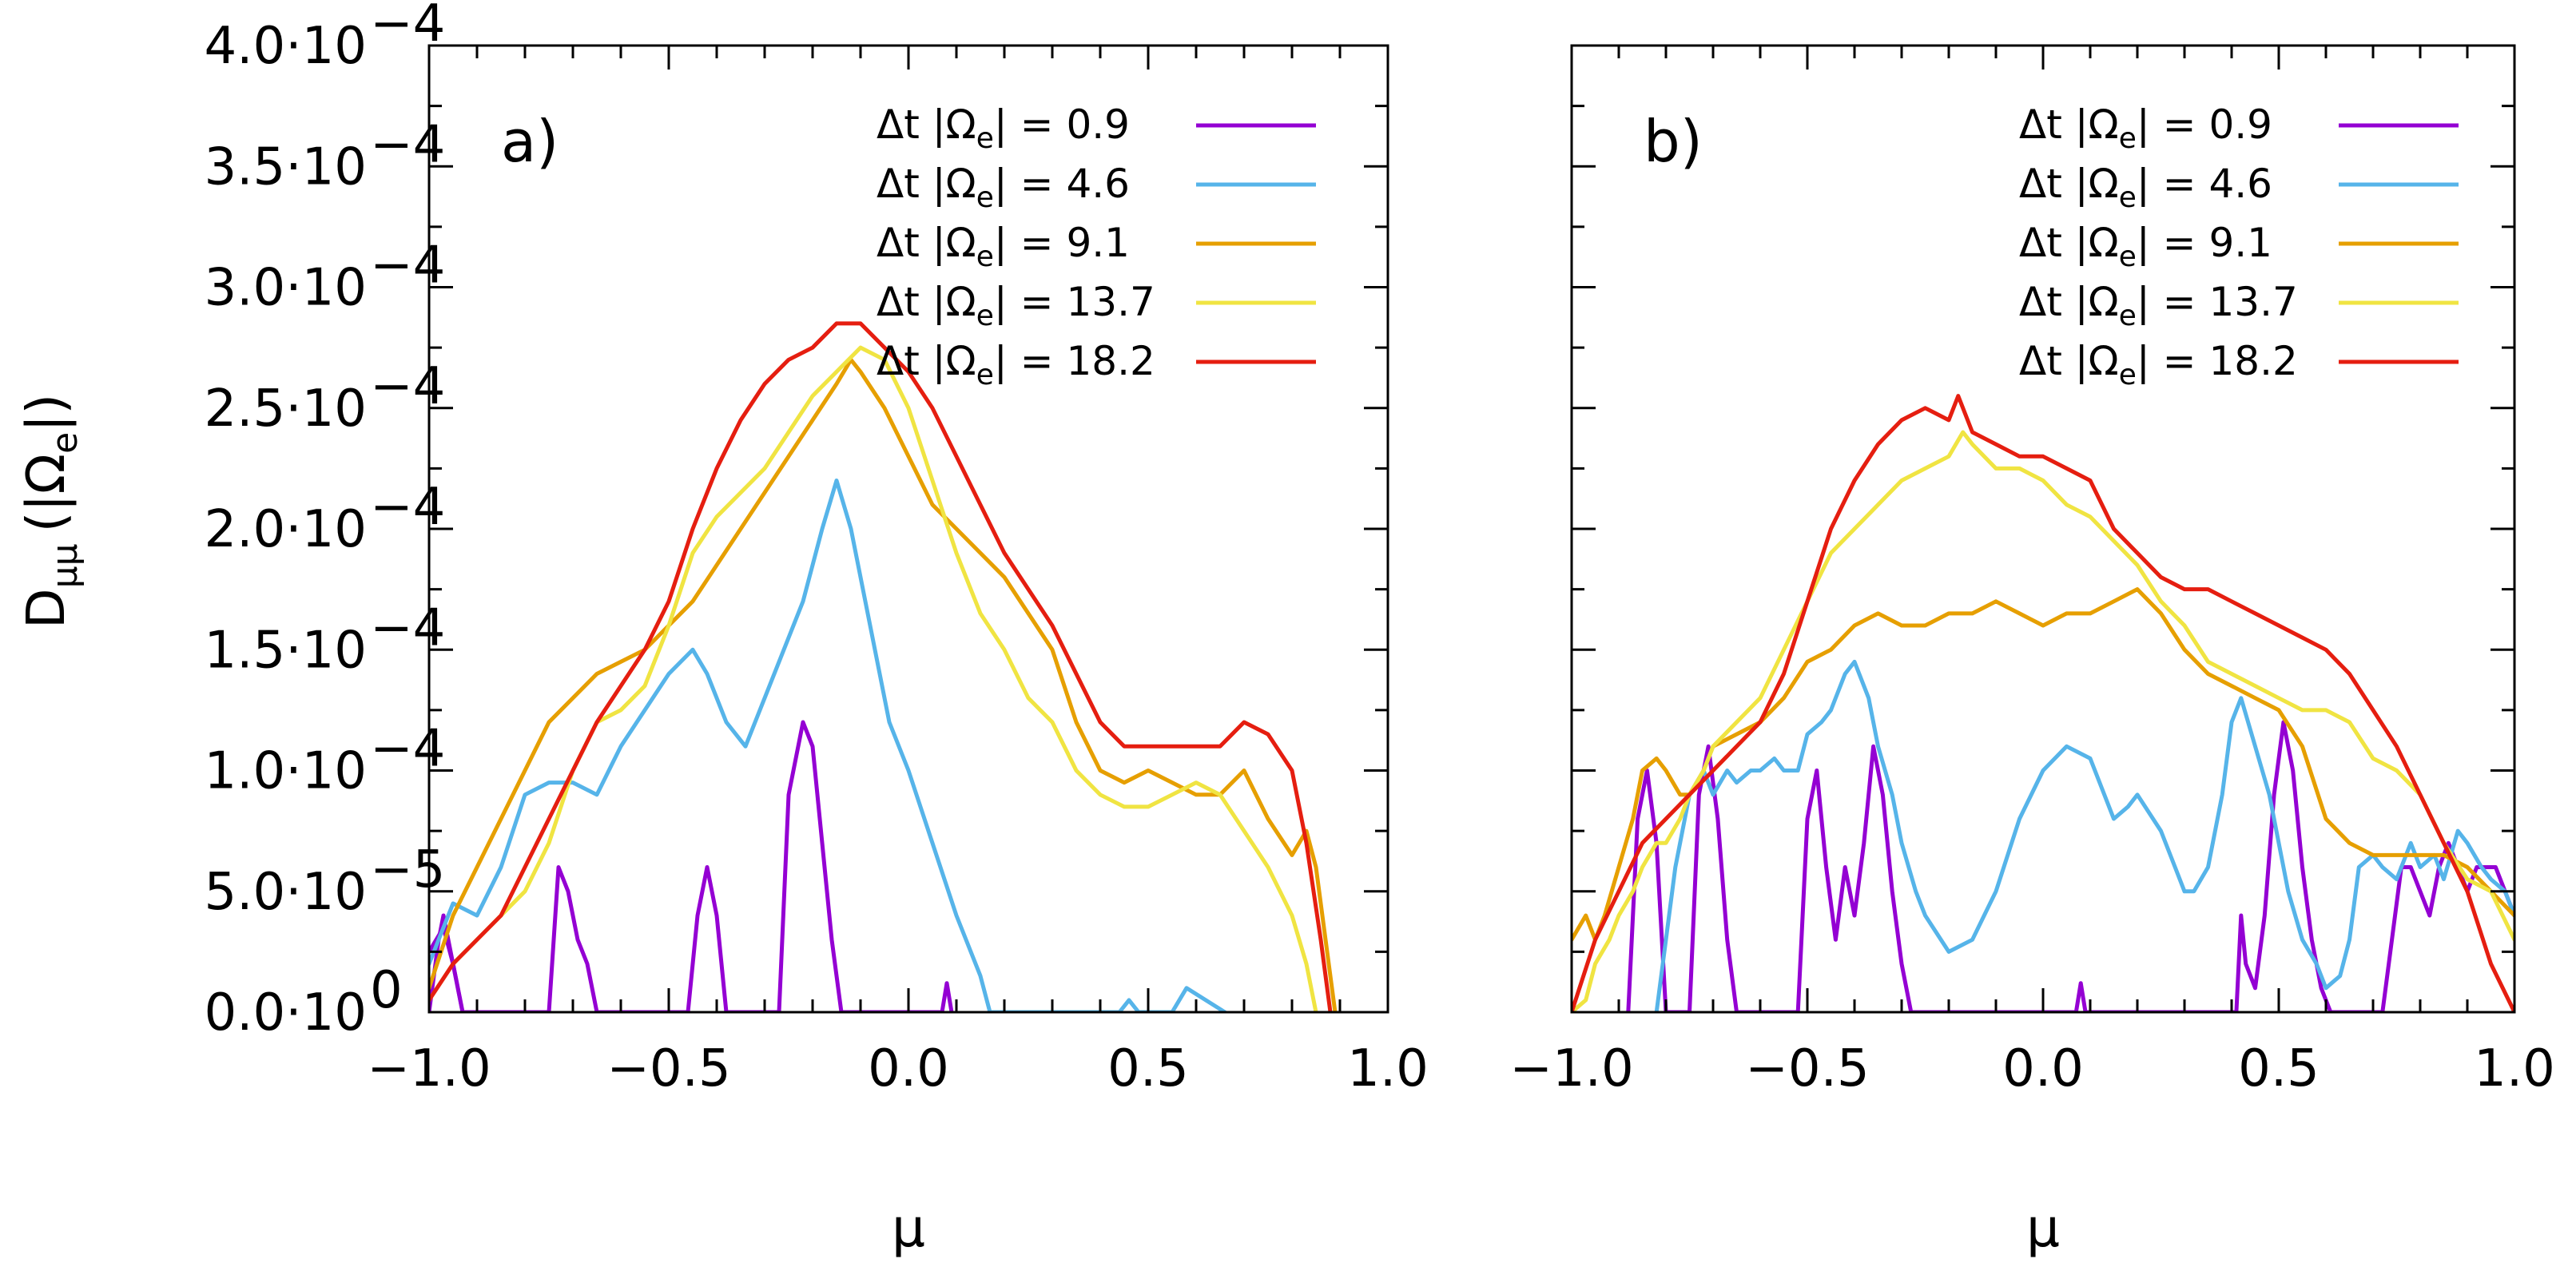 The height and width of the screenshot is (1271, 2576). What do you see at coordinates (285, 167) in the screenshot?
I see `y-tick-label: 3.5·10` at bounding box center [285, 167].